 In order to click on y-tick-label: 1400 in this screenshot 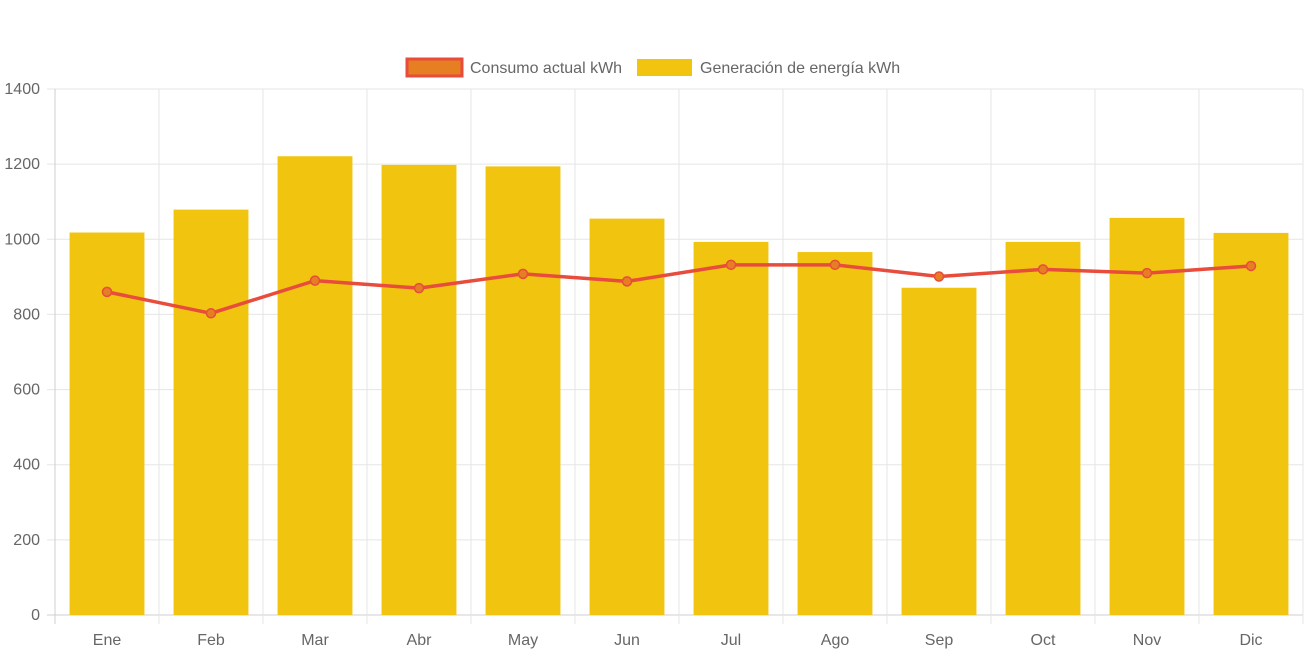, I will do `click(22, 89)`.